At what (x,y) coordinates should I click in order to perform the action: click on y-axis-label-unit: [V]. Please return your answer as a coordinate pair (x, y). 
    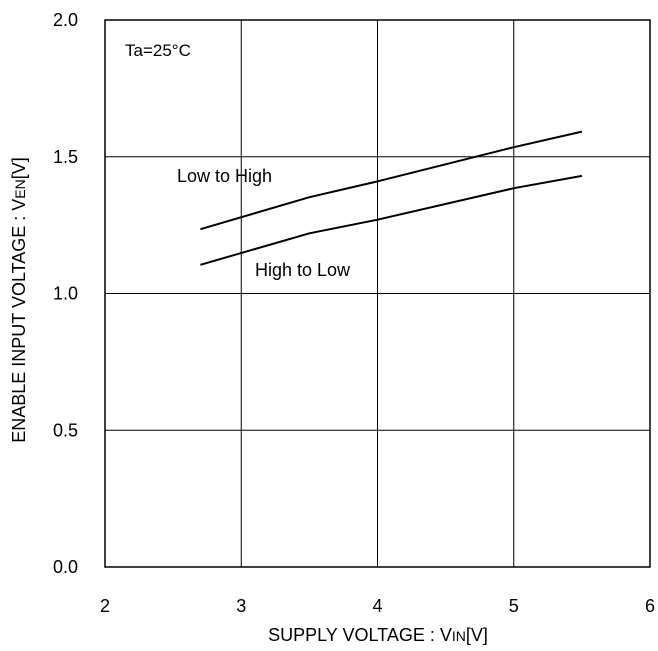
    Looking at the image, I should click on (19, 168).